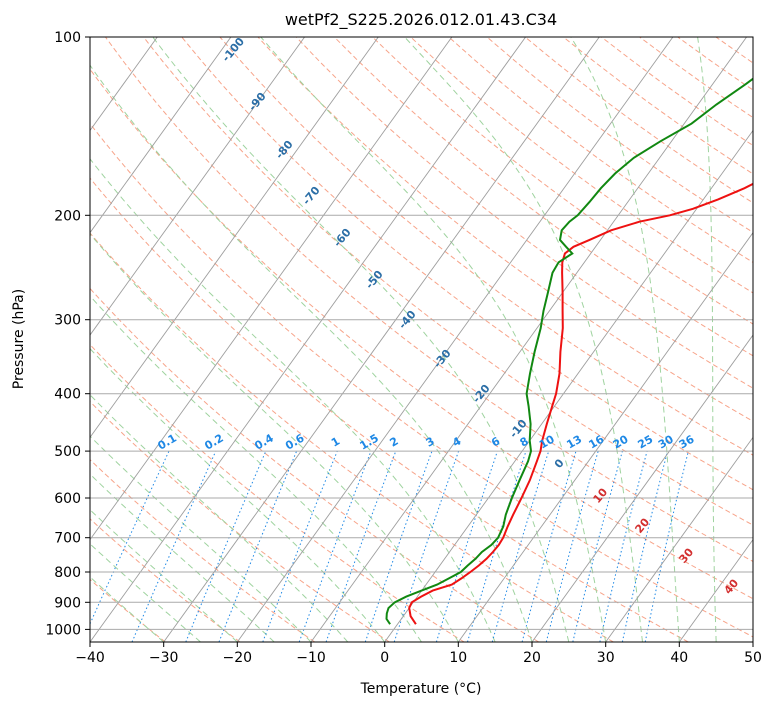 The height and width of the screenshot is (708, 775). I want to click on x-tick-label: 40, so click(679, 658).